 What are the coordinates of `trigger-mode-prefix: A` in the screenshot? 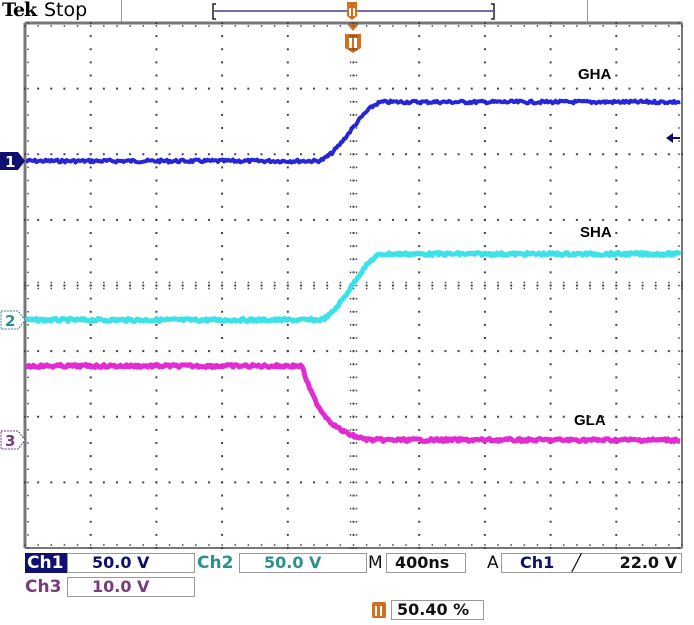 It's located at (493, 563).